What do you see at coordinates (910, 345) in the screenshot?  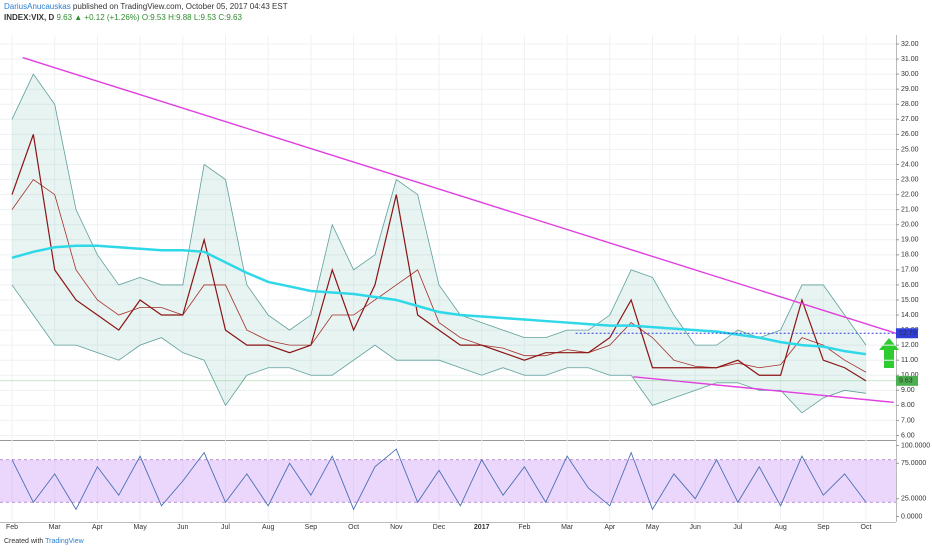 I see `y-tick-label: 12.00` at bounding box center [910, 345].